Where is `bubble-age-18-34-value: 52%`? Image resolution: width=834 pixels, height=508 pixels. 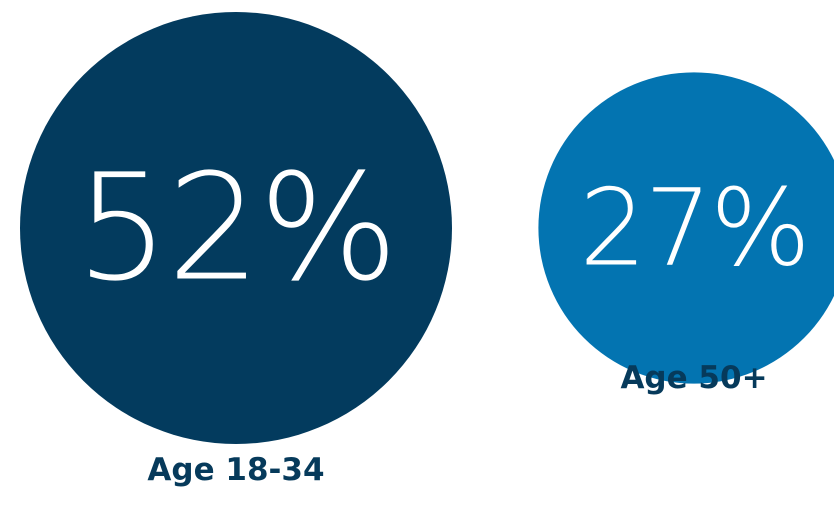
bubble-age-18-34-value: 52% is located at coordinates (236, 228).